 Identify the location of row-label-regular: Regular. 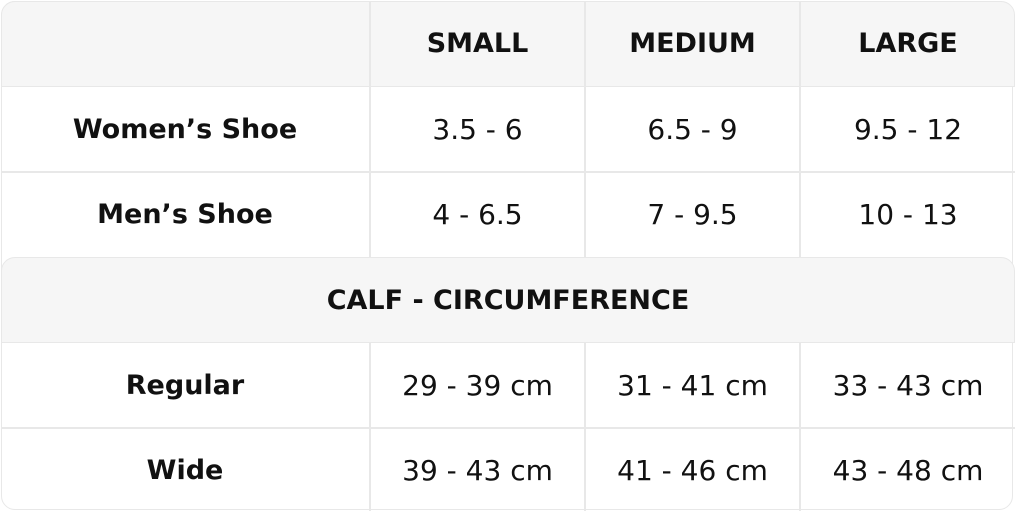
(185, 385).